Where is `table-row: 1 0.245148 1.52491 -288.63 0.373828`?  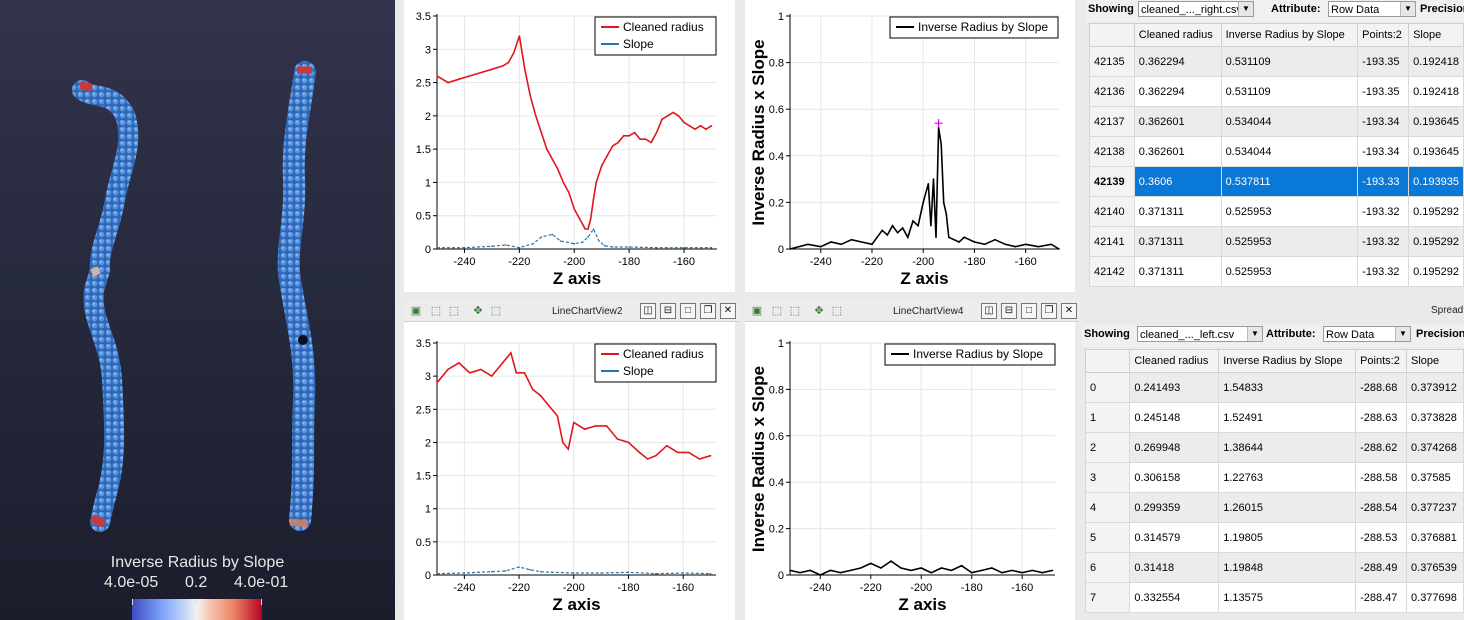
table-row: 1 0.245148 1.52491 -288.63 0.373828 is located at coordinates (1274, 417).